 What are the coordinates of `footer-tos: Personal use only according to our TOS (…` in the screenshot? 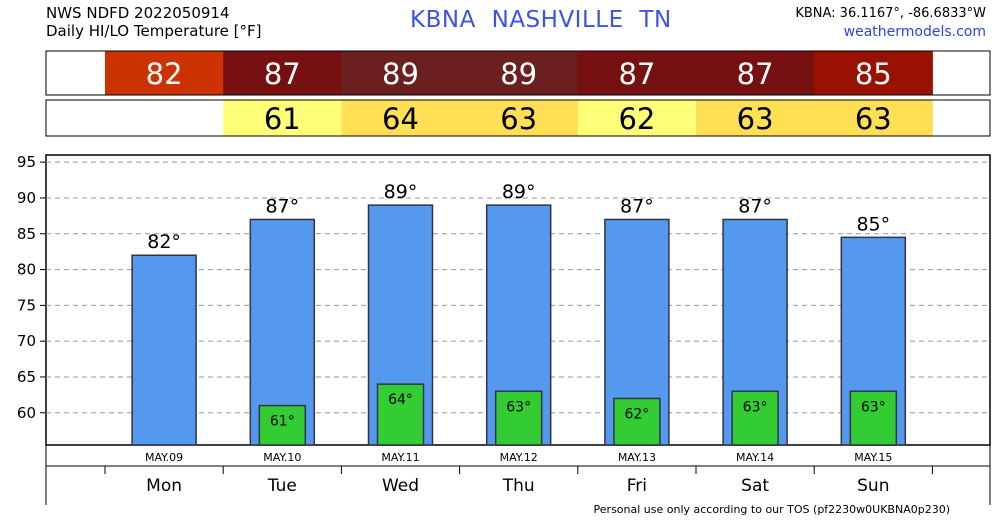 It's located at (771, 509).